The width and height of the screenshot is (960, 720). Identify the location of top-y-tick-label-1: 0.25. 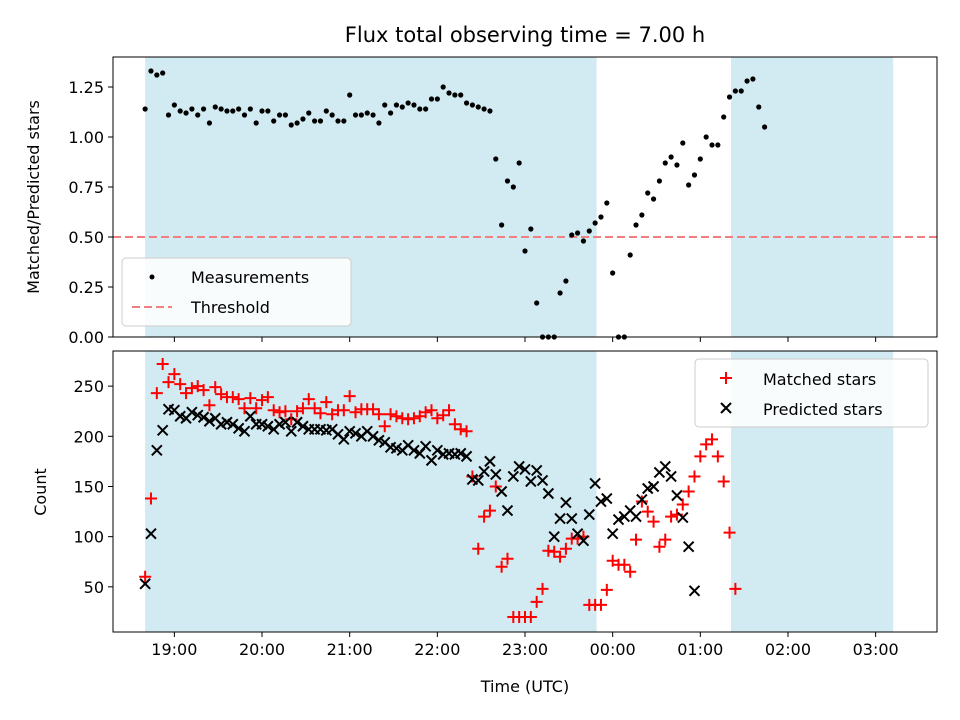
(86, 287).